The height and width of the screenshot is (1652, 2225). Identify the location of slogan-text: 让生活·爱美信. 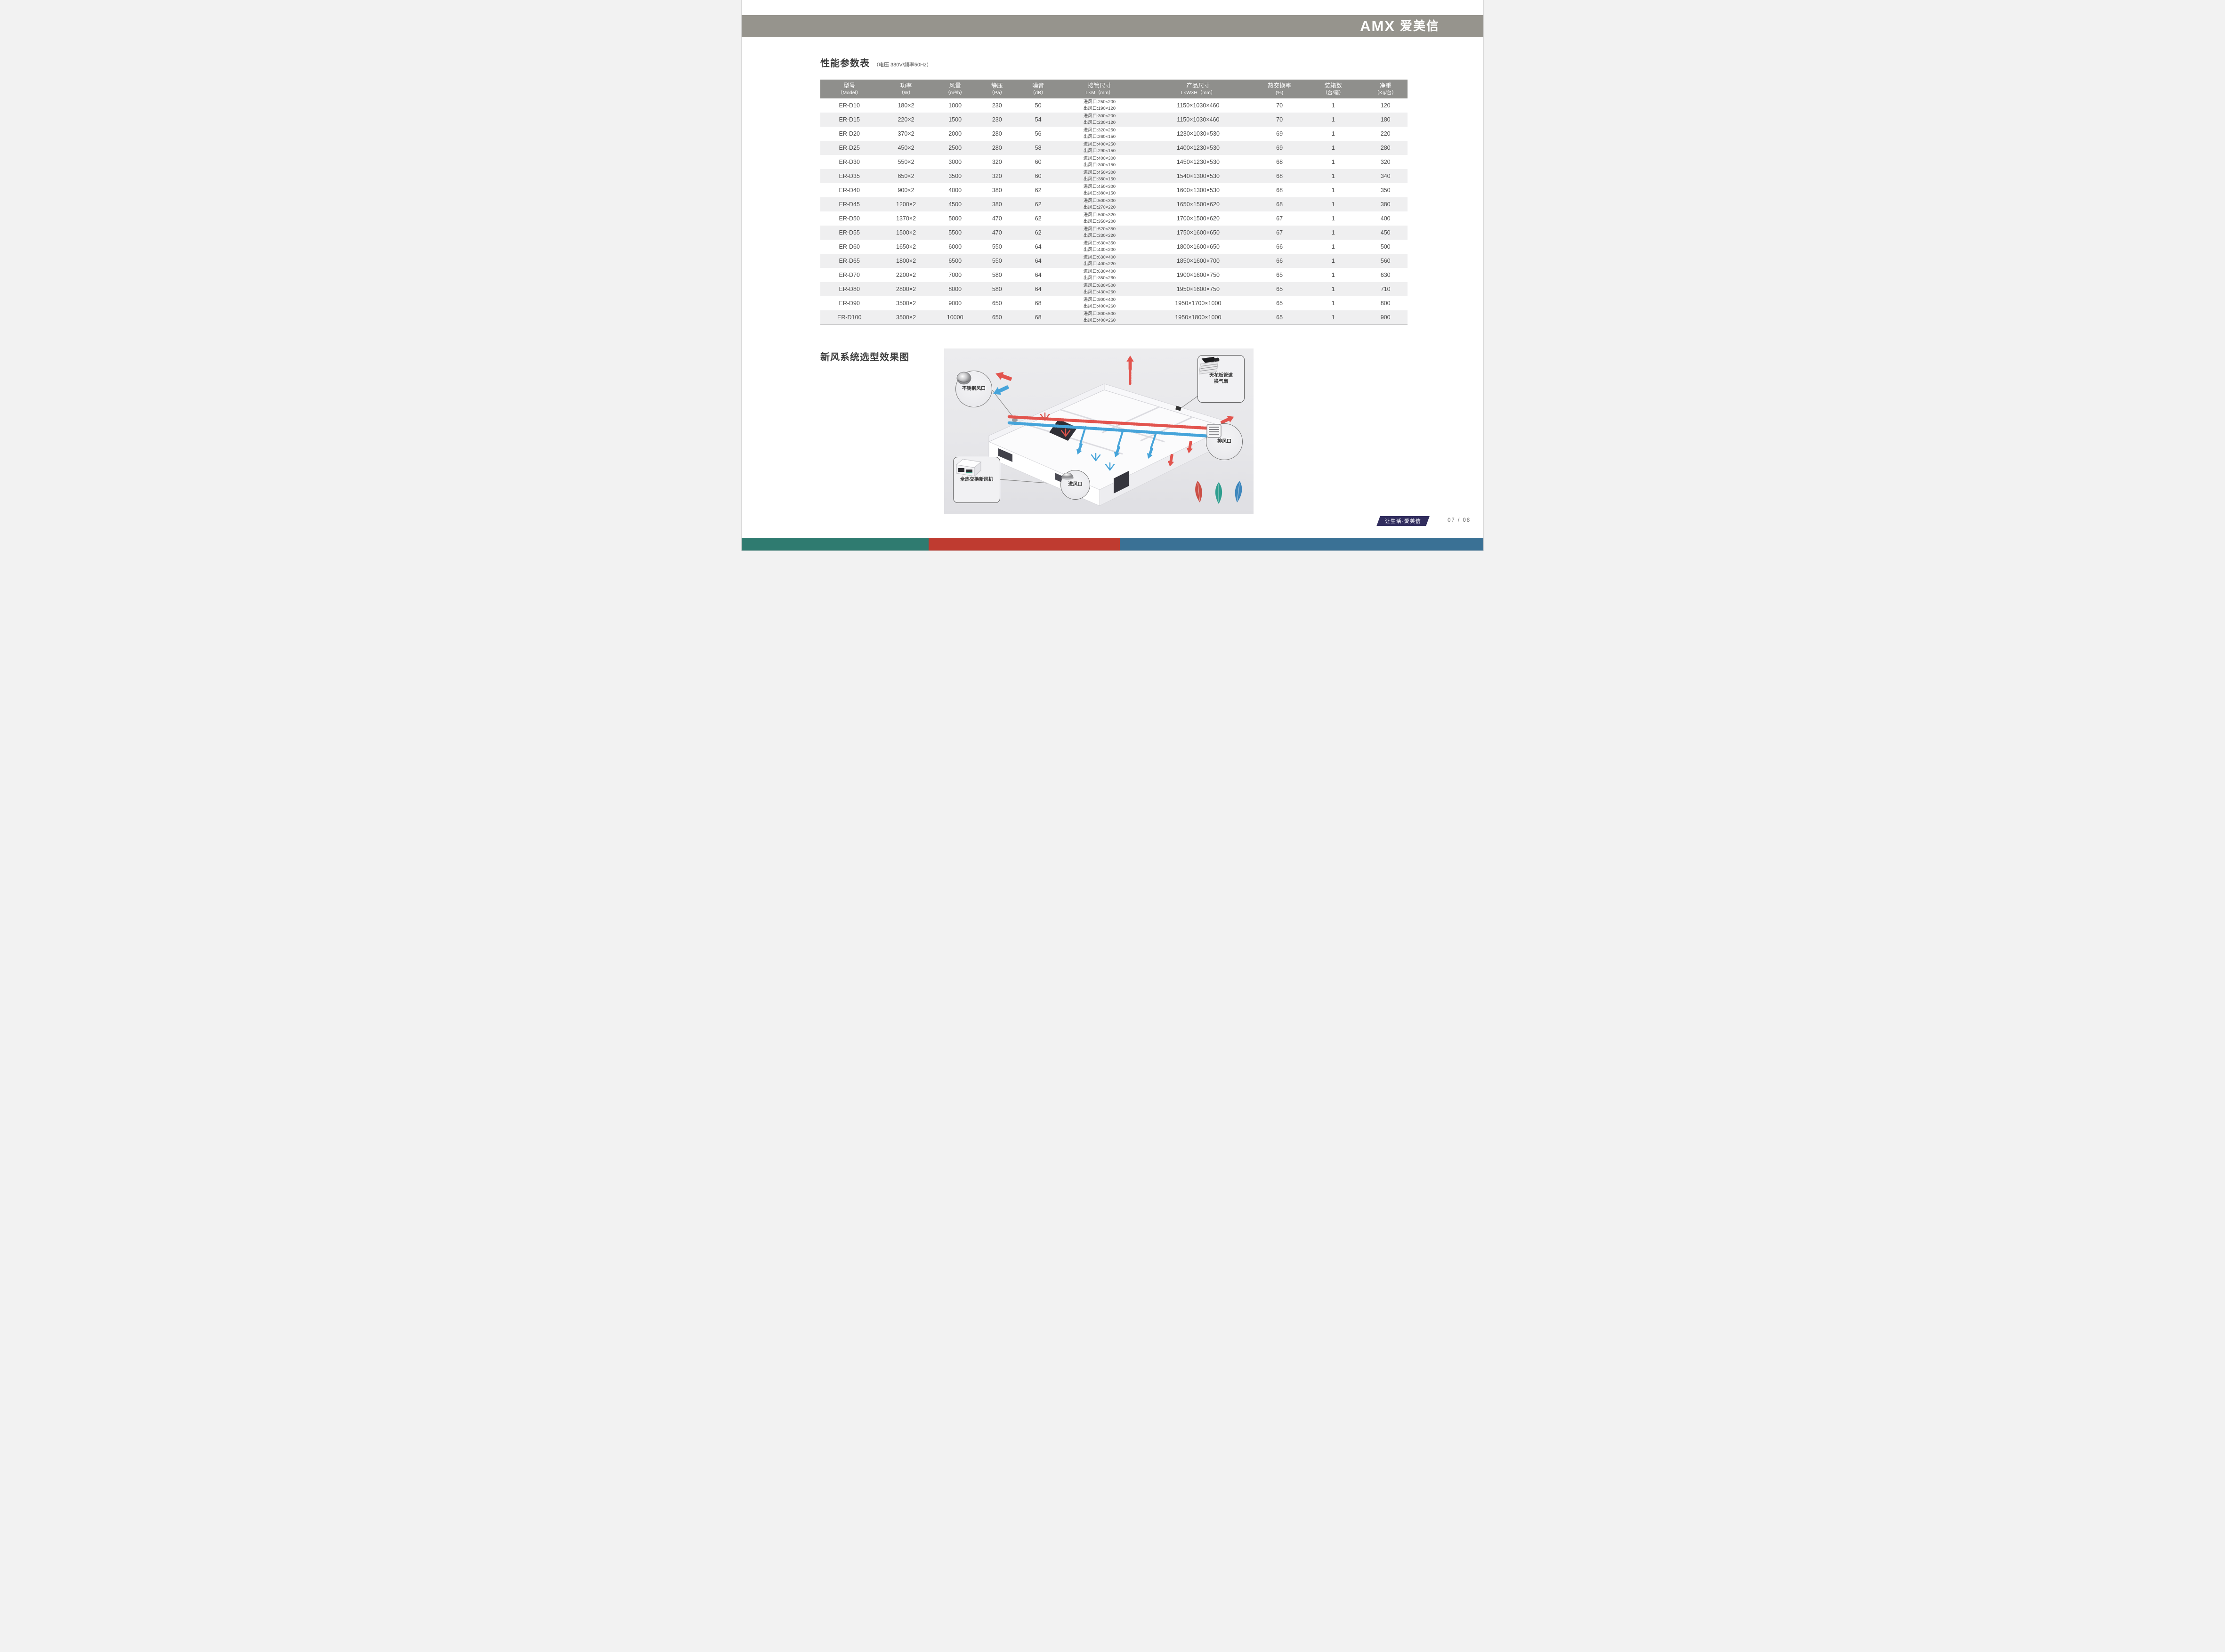
(1403, 521).